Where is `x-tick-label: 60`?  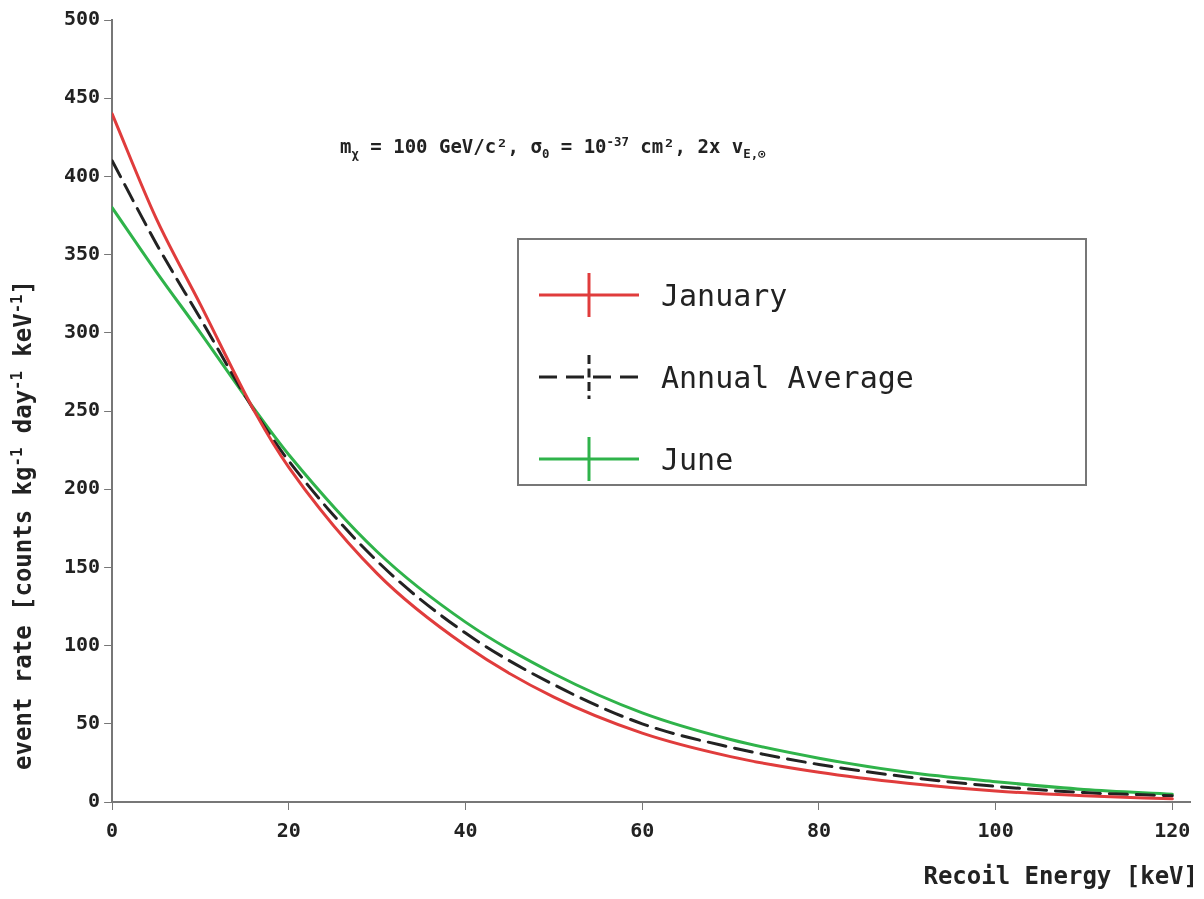 x-tick-label: 60 is located at coordinates (642, 830).